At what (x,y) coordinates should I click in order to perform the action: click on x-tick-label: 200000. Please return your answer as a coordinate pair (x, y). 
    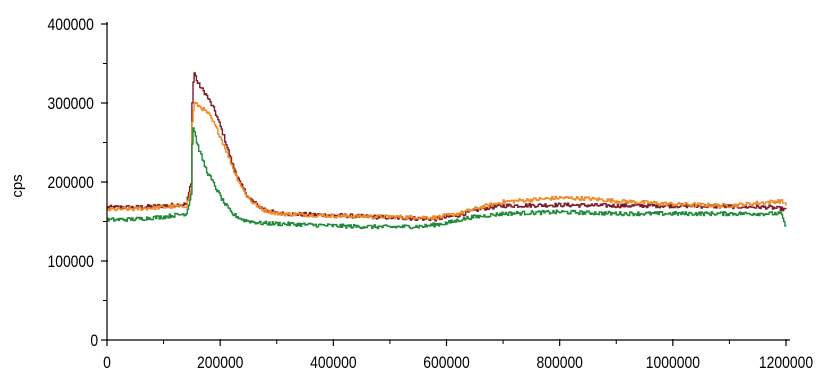
    Looking at the image, I should click on (220, 363).